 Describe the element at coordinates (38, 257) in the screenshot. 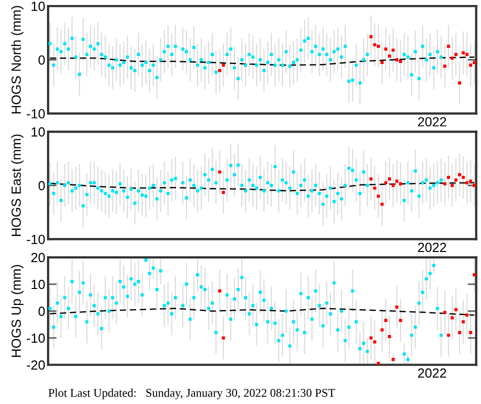

I see `y-tick-label: 20` at that location.